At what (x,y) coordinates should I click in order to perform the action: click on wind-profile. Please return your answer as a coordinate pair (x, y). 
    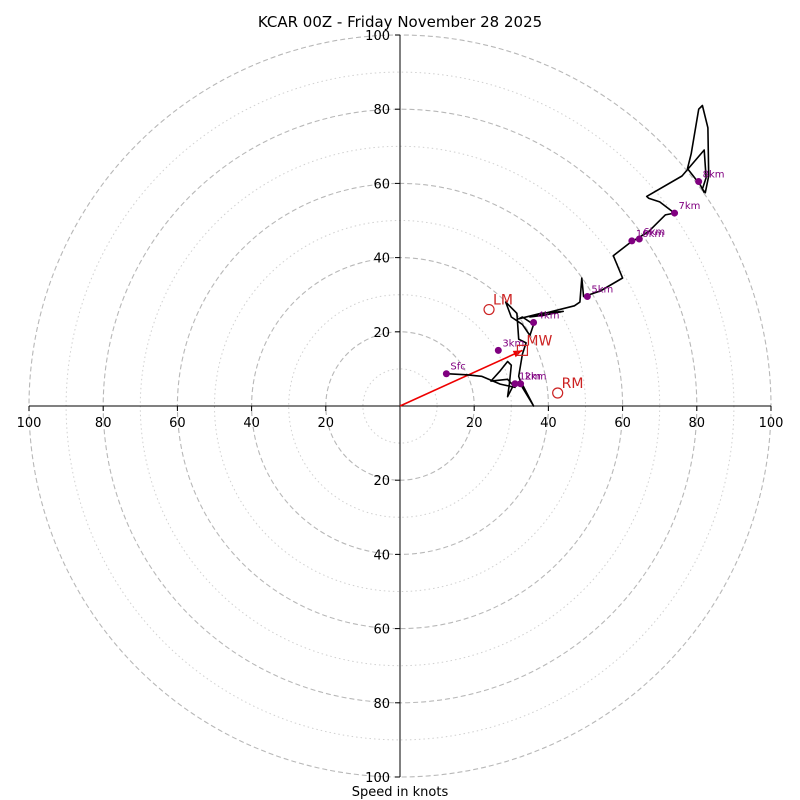
    Looking at the image, I should click on (578, 255).